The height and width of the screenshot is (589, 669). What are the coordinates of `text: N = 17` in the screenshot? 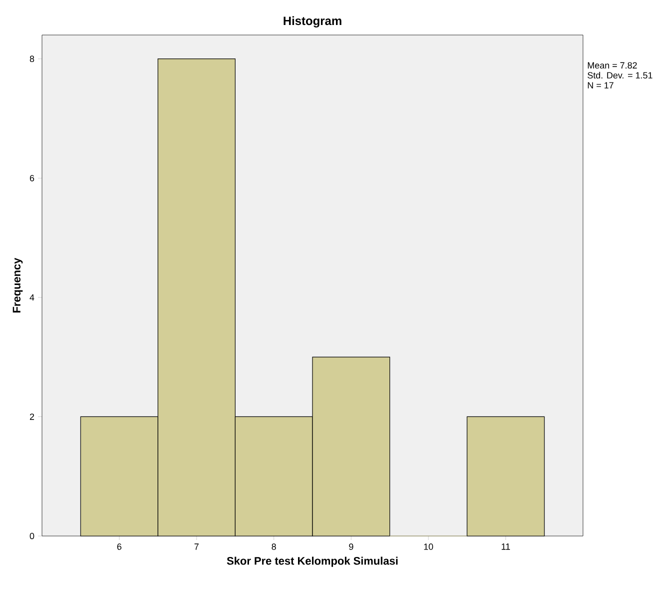 It's located at (601, 85).